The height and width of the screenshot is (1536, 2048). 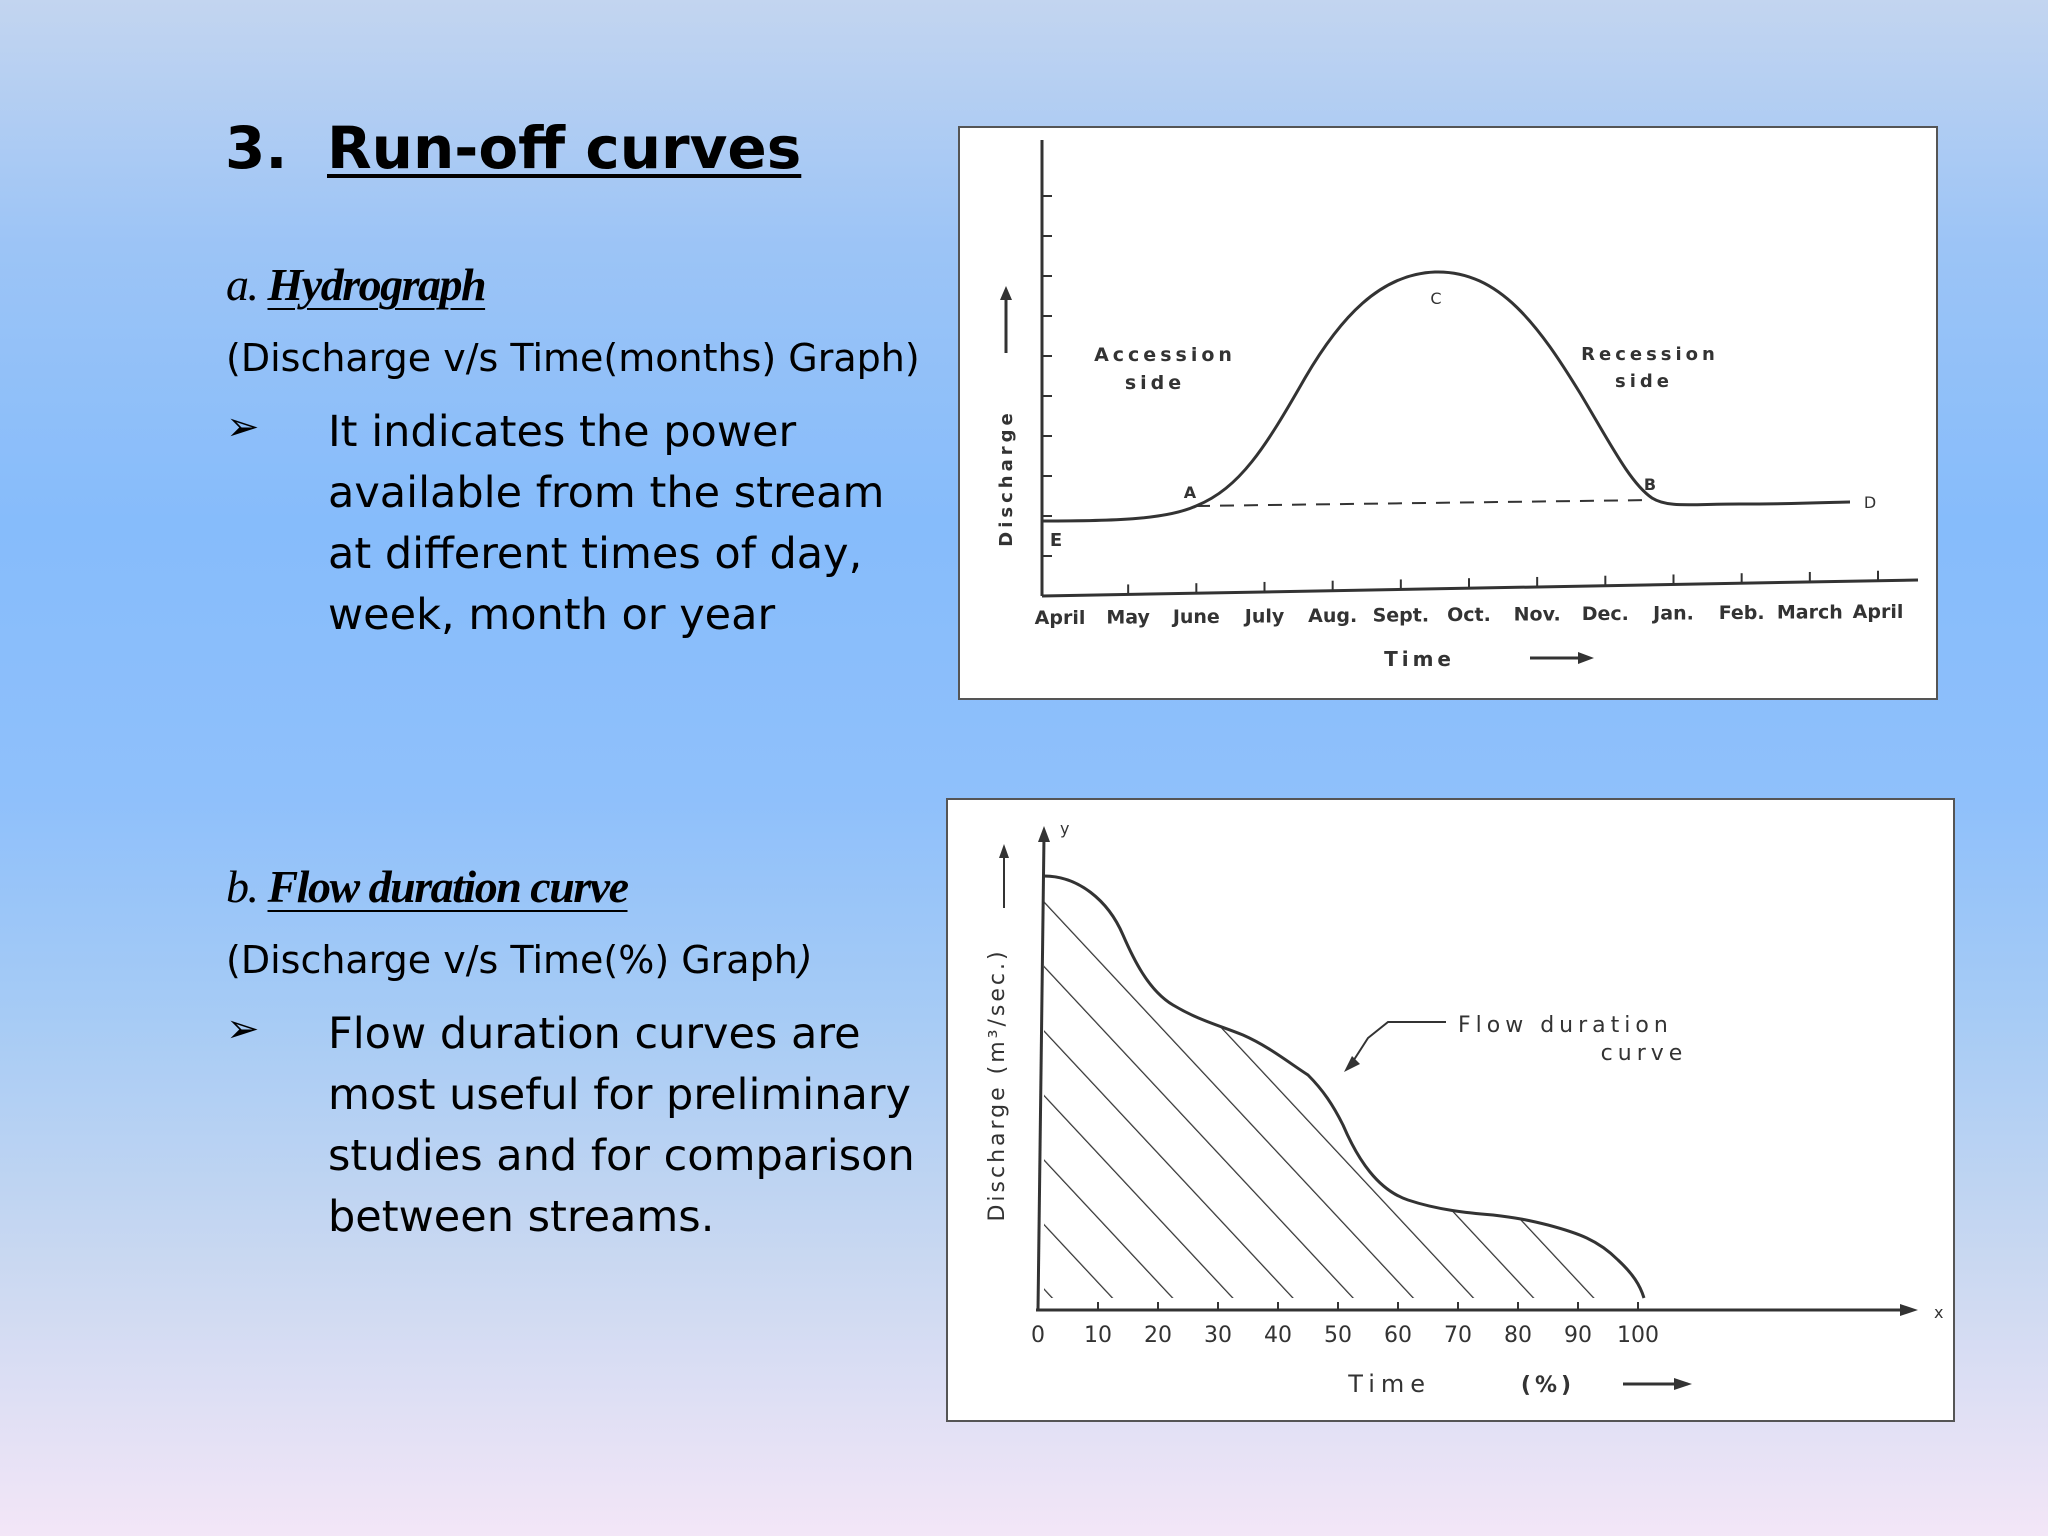 I want to click on flow-duration-curve, so click(x=1344, y=1086).